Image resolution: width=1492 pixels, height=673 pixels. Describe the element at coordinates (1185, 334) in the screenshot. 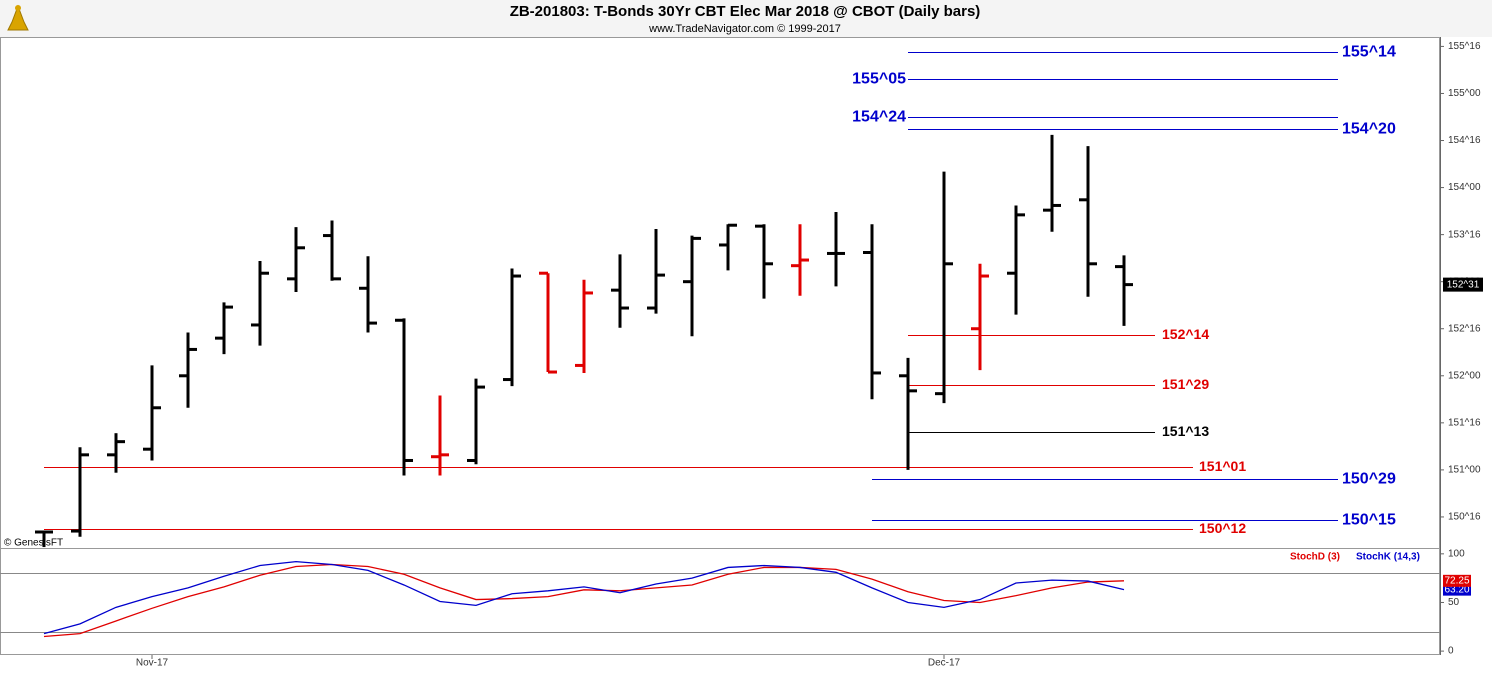

I see `level-label: 152^14` at that location.